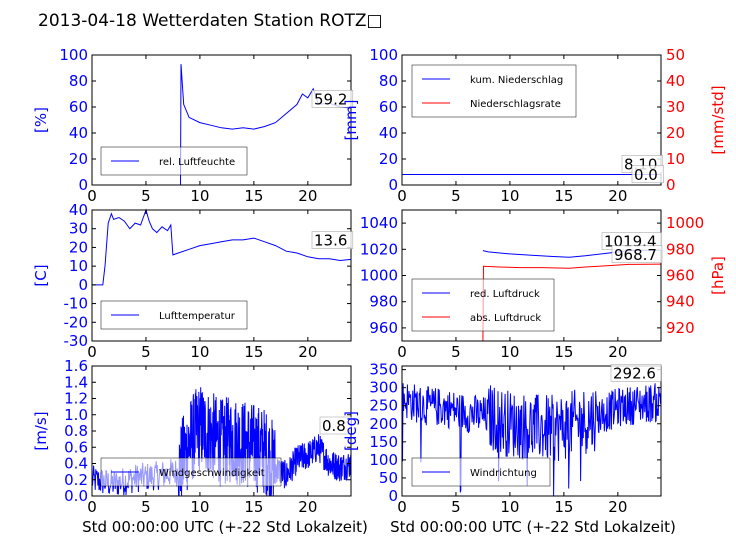 Image resolution: width=736 pixels, height=552 pixels. I want to click on legend: rel. Luftfeuchte, so click(174, 161).